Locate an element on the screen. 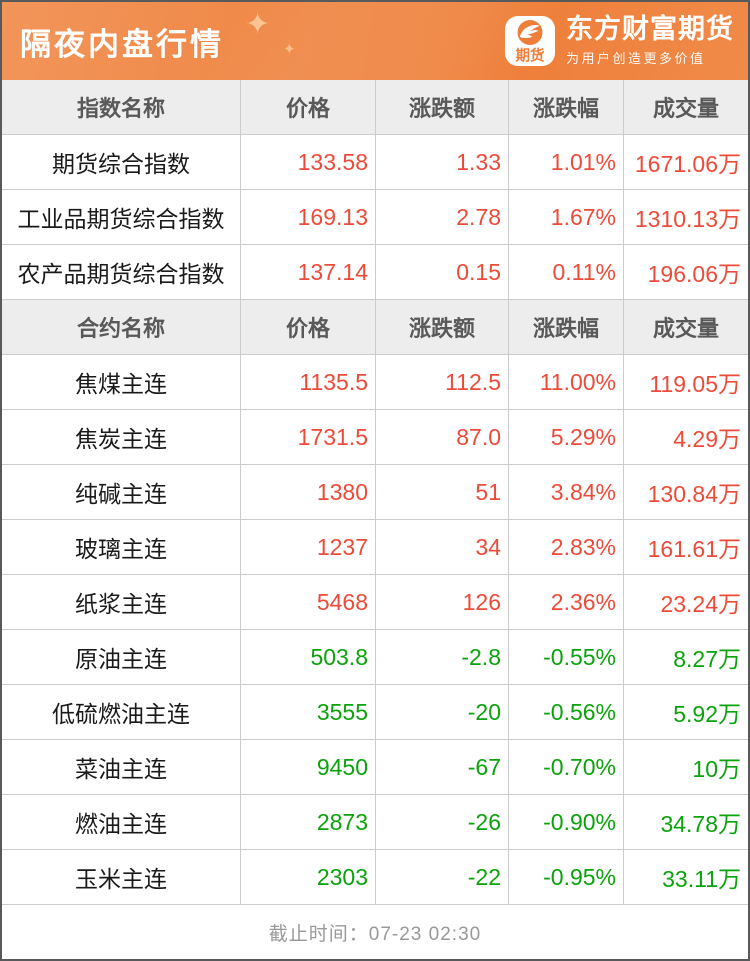  change-cell: -22 is located at coordinates (441, 877).